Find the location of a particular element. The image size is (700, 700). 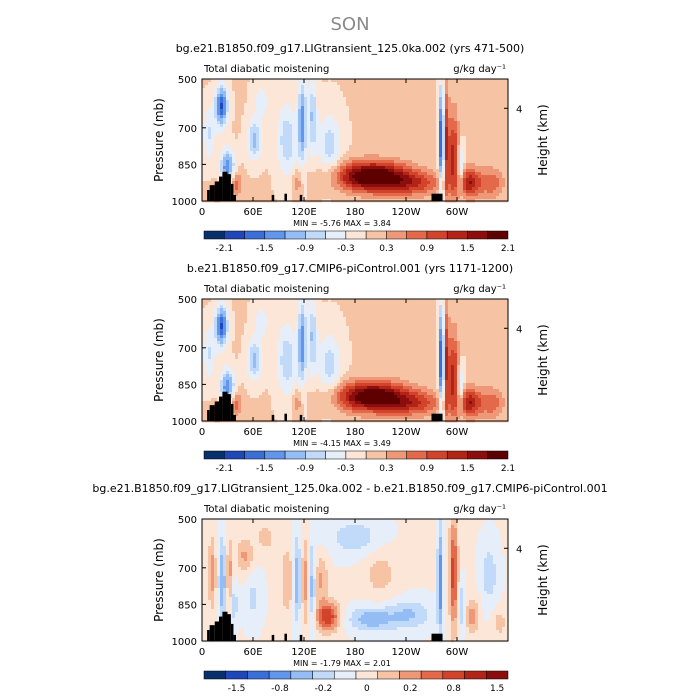

y-tick-label: 500 is located at coordinates (187, 80).